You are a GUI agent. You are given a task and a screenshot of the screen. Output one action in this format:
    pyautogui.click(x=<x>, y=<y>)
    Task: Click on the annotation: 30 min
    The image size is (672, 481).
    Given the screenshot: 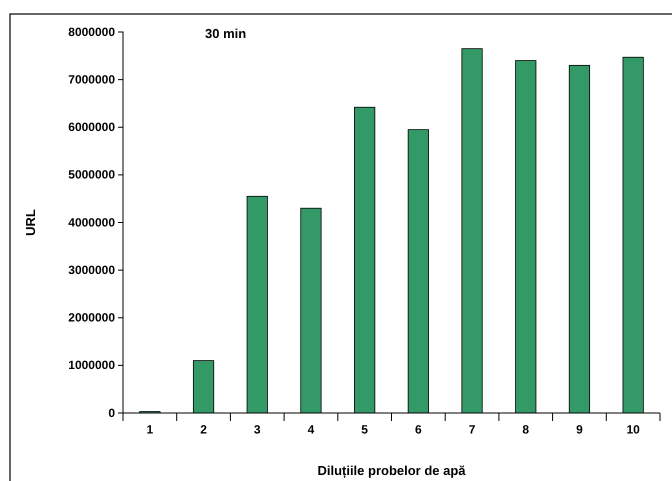 What is the action you would take?
    pyautogui.click(x=225, y=33)
    